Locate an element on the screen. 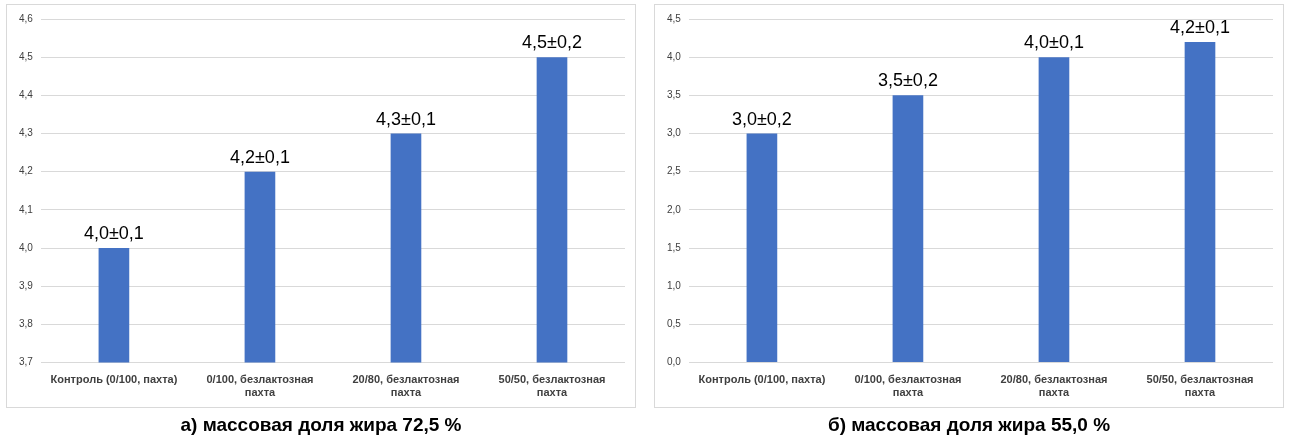  data-label: 3,0±0,2 is located at coordinates (761, 118).